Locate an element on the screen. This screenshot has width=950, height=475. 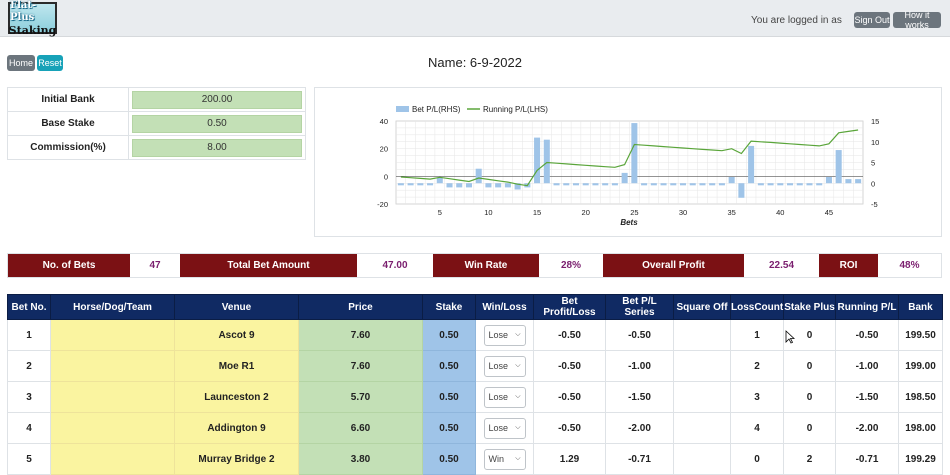
col-header: Bet No. is located at coordinates (29, 307).